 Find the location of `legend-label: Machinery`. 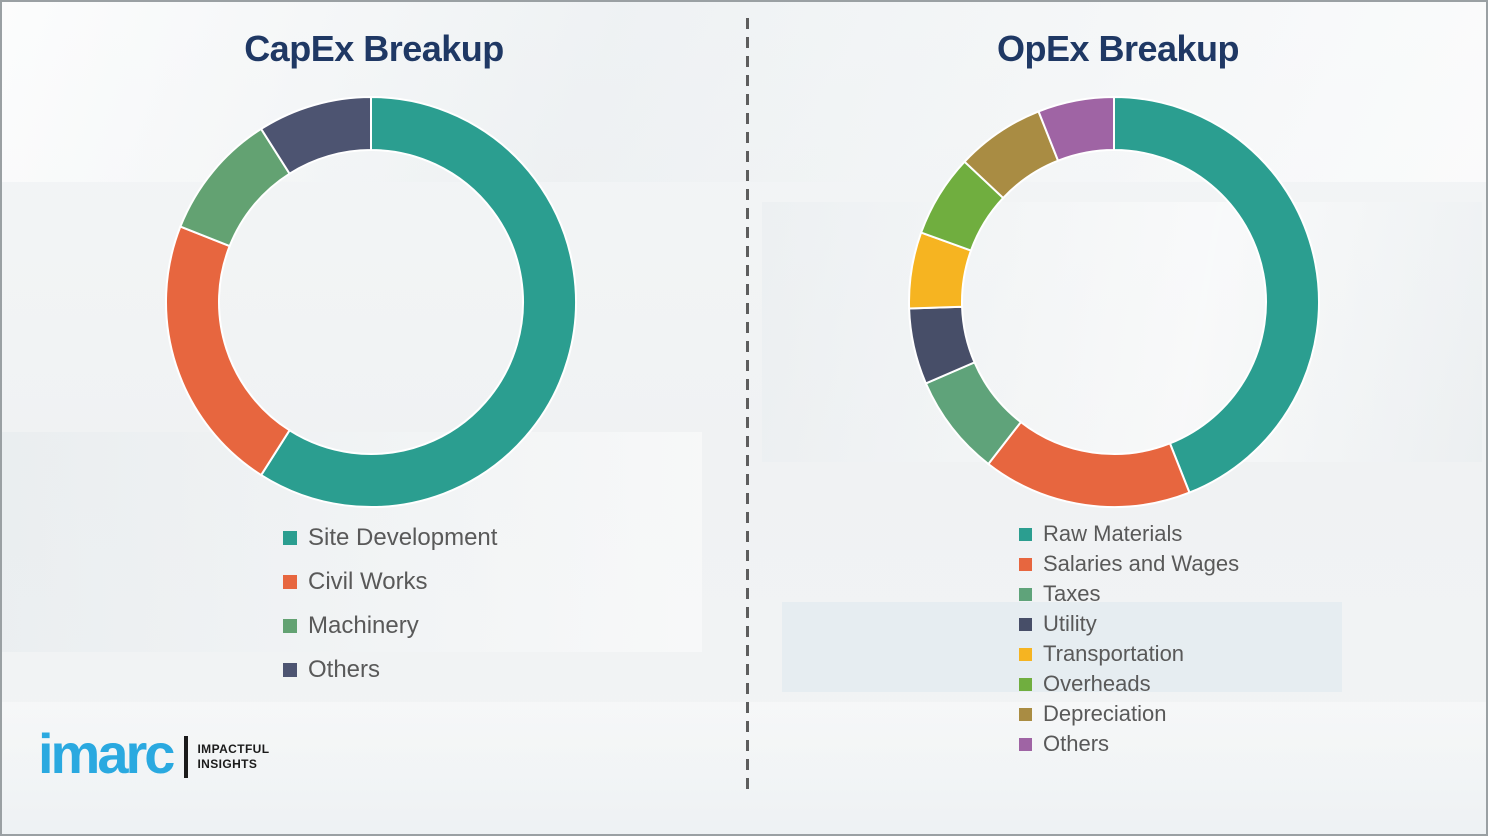

legend-label: Machinery is located at coordinates (363, 625).